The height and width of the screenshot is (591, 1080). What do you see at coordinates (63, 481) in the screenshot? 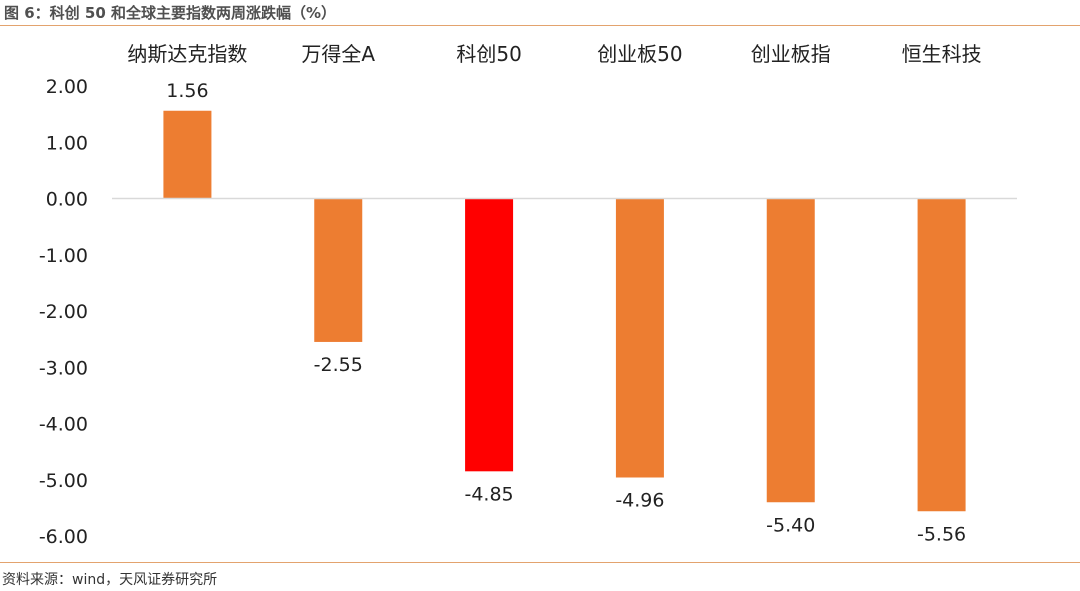
I see `y-tick-label: -5.00` at bounding box center [63, 481].